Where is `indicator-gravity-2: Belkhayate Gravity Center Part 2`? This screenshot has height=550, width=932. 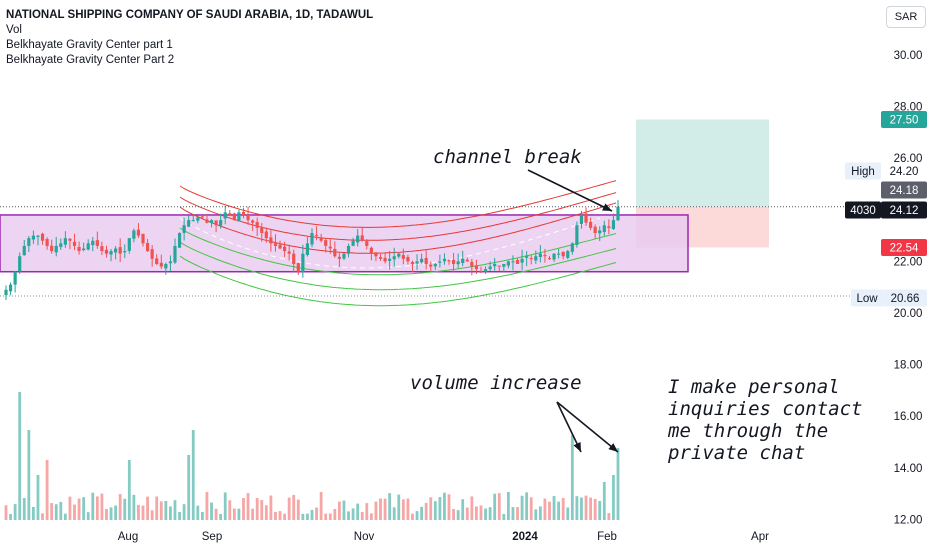 indicator-gravity-2: Belkhayate Gravity Center Part 2 is located at coordinates (90, 60).